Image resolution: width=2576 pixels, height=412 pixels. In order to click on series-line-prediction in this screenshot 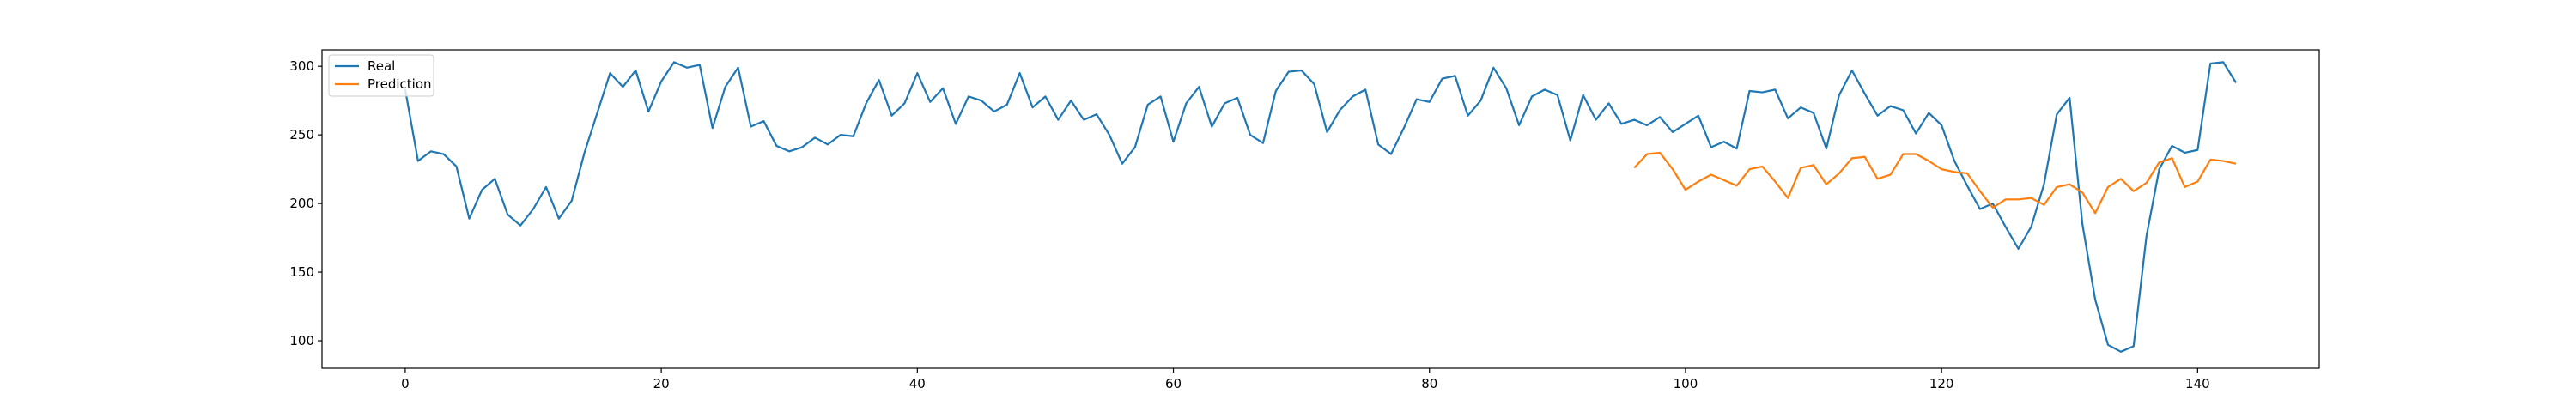, I will do `click(1935, 183)`.